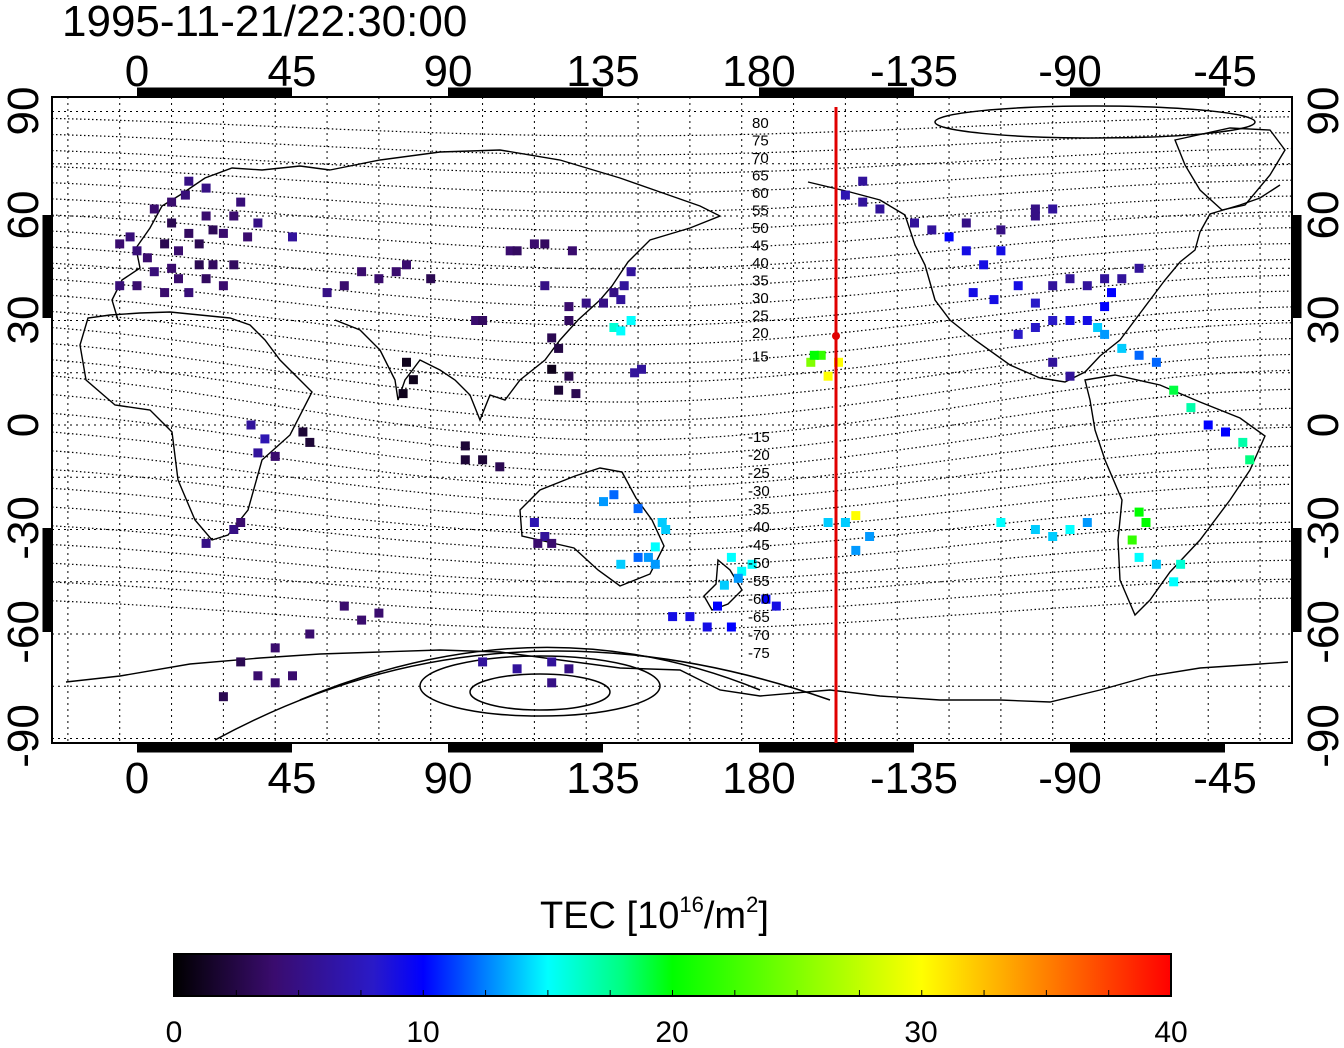 The width and height of the screenshot is (1344, 1048). Describe the element at coordinates (760, 246) in the screenshot. I see `contour-label: 45` at that location.